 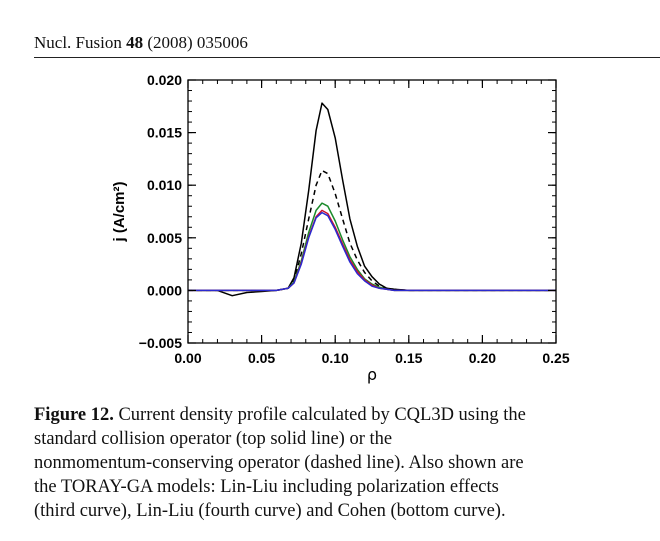 What do you see at coordinates (164, 133) in the screenshot?
I see `y-tick-label: 0.015` at bounding box center [164, 133].